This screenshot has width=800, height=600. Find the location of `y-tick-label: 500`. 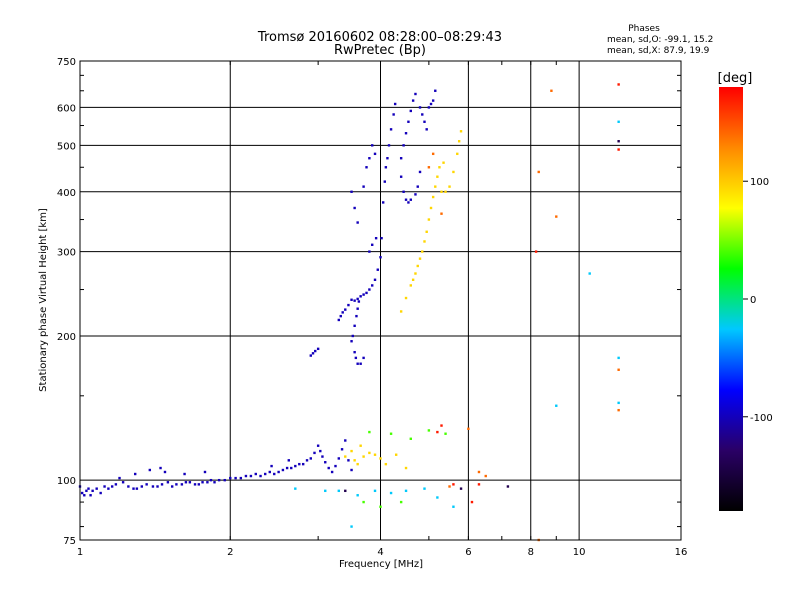

y-tick-label: 500 is located at coordinates (66, 146).